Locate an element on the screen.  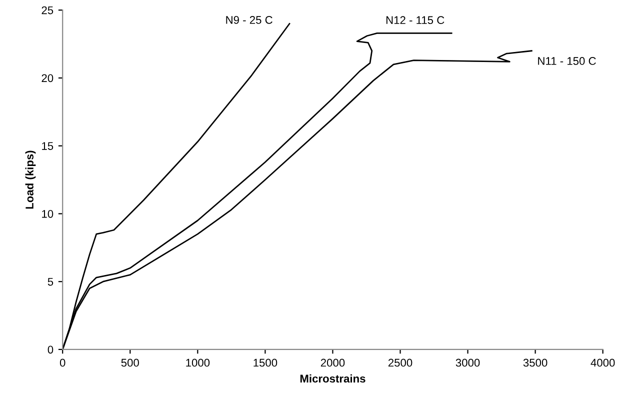
x-tick-label: 4000 is located at coordinates (602, 362).